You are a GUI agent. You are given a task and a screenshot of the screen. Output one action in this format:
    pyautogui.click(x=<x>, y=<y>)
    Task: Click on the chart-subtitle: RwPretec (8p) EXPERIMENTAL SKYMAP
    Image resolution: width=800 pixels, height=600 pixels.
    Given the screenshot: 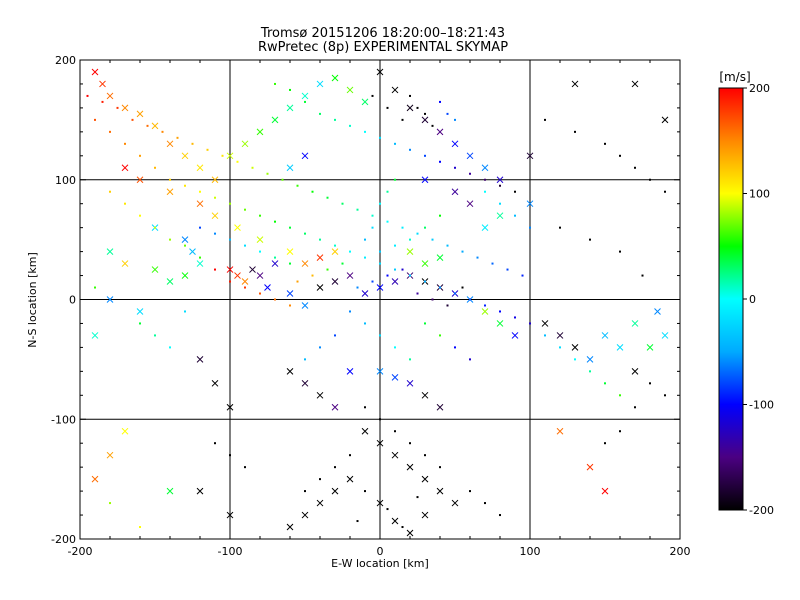 What is the action you would take?
    pyautogui.click(x=383, y=47)
    